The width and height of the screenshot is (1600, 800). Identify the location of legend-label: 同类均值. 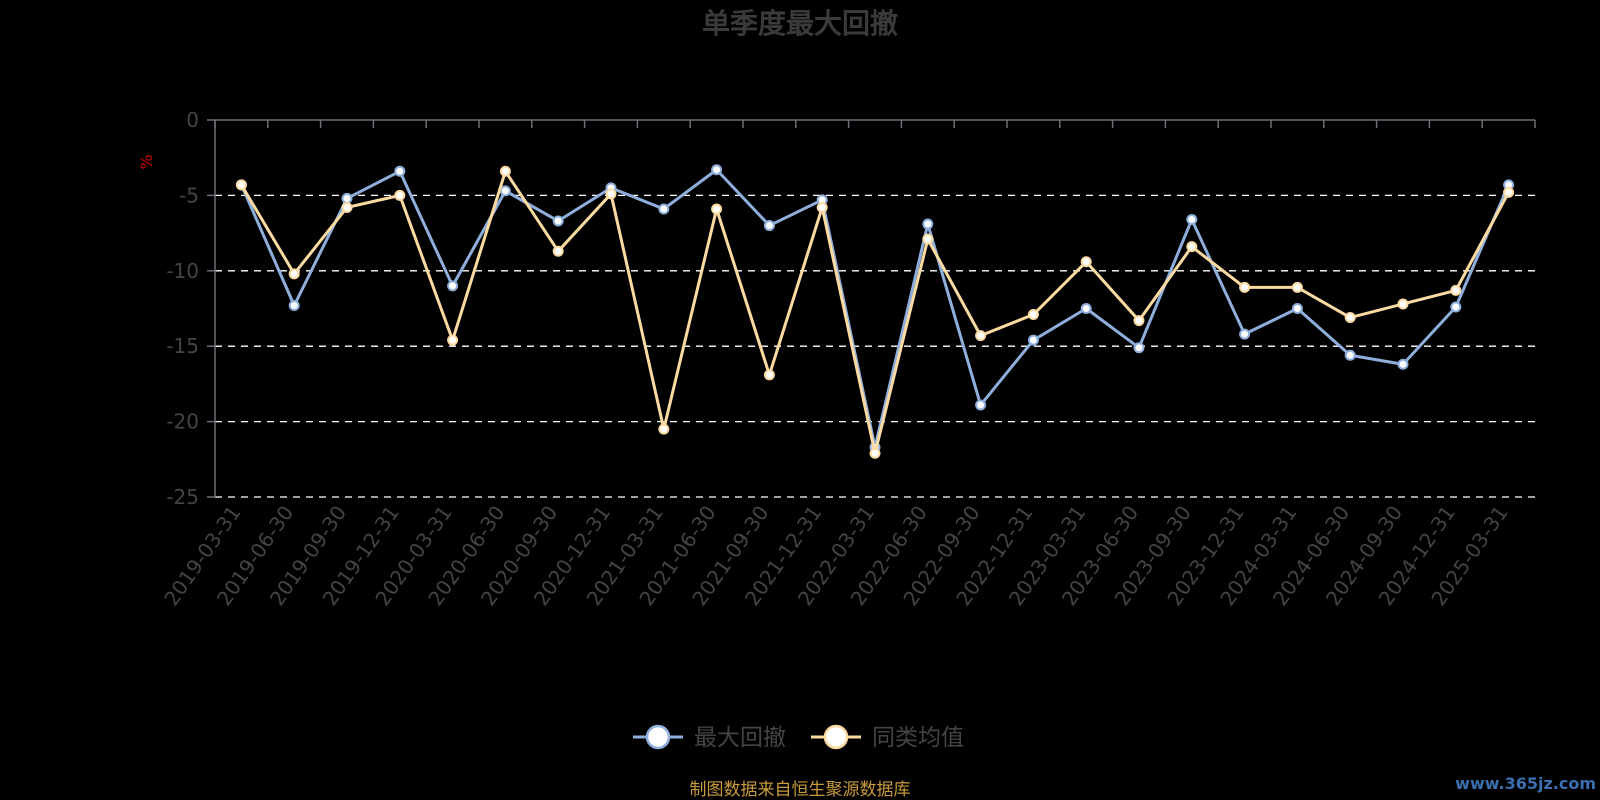
(918, 738).